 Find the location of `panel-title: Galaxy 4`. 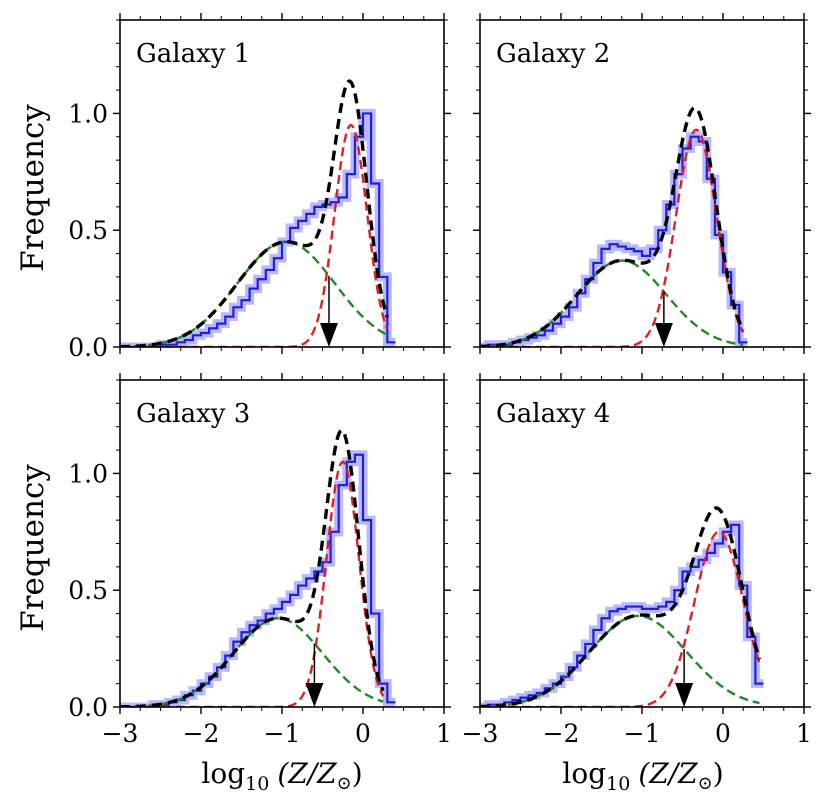

panel-title: Galaxy 4 is located at coordinates (553, 414).